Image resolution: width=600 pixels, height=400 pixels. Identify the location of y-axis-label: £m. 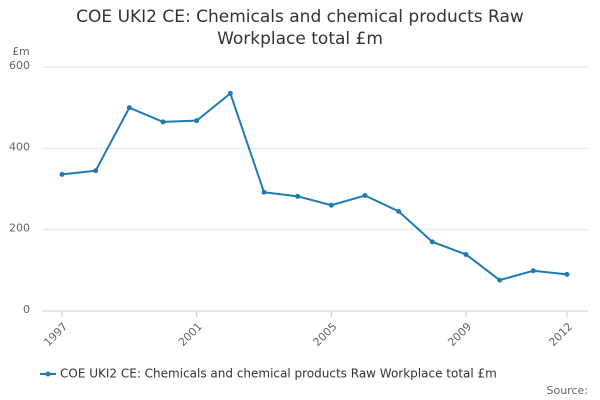
(21, 51).